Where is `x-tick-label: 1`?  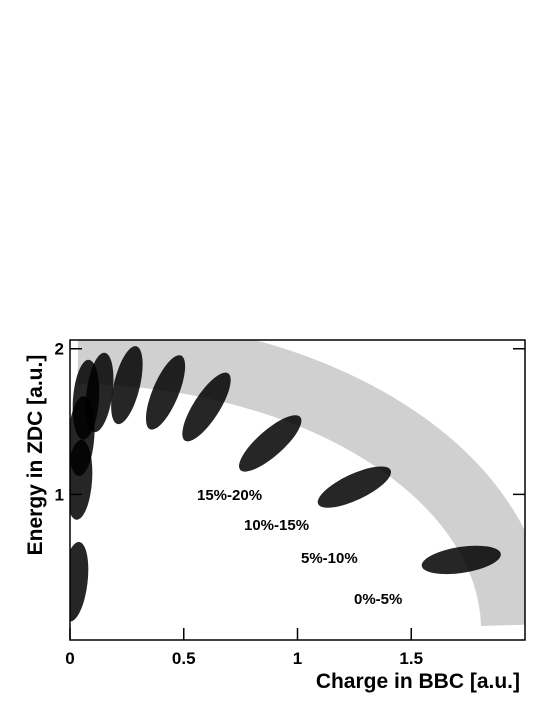 x-tick-label: 1 is located at coordinates (297, 658).